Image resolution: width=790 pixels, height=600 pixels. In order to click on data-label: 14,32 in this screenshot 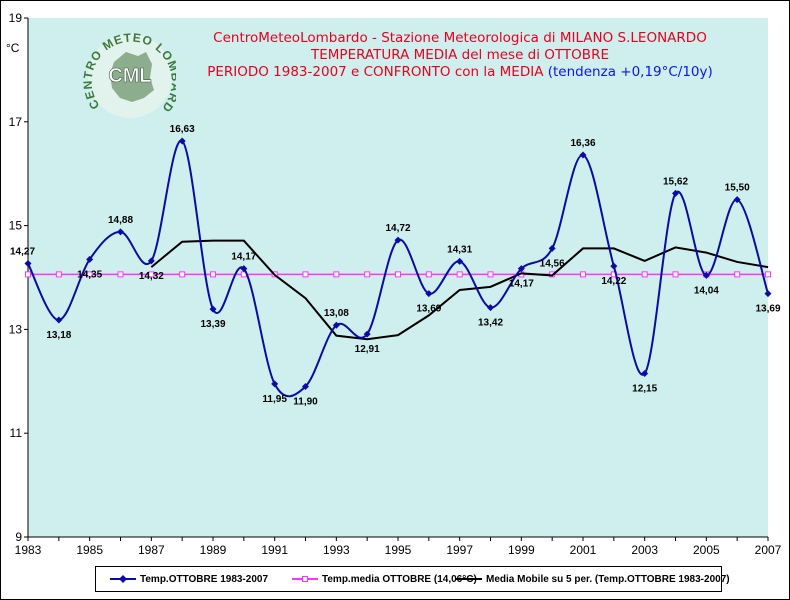, I will do `click(151, 276)`.